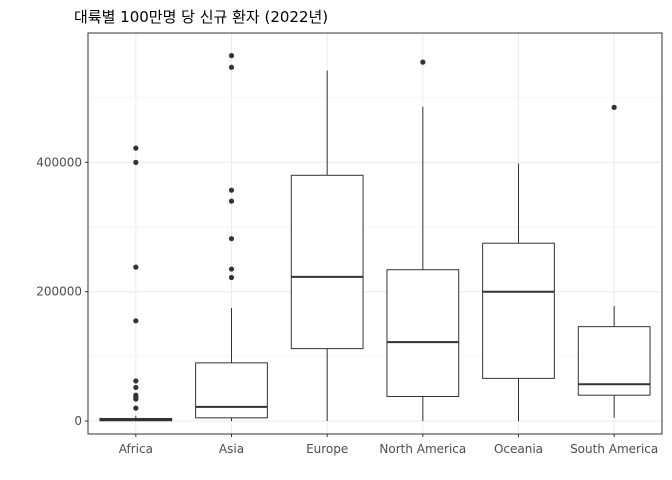 The image size is (672, 480). I want to click on x-tick-label: North America, so click(422, 449).